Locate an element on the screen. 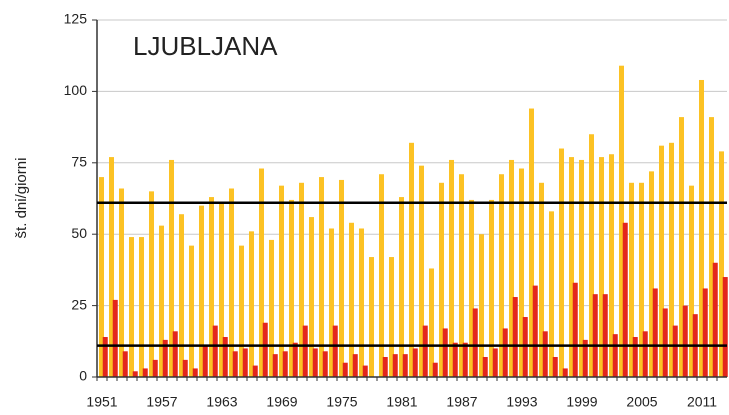 The width and height of the screenshot is (729, 415). y-axis-label: št. dni/giorni is located at coordinates (21, 198).